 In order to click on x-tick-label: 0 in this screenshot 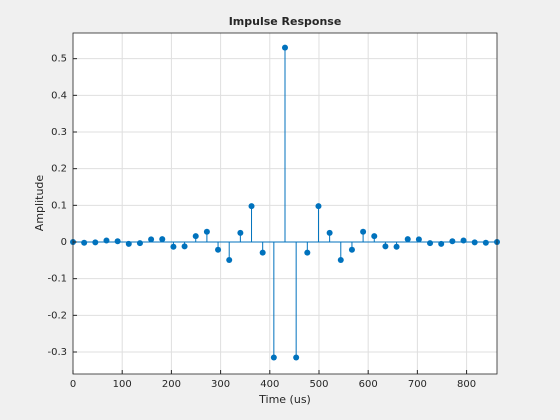, I will do `click(73, 384)`.